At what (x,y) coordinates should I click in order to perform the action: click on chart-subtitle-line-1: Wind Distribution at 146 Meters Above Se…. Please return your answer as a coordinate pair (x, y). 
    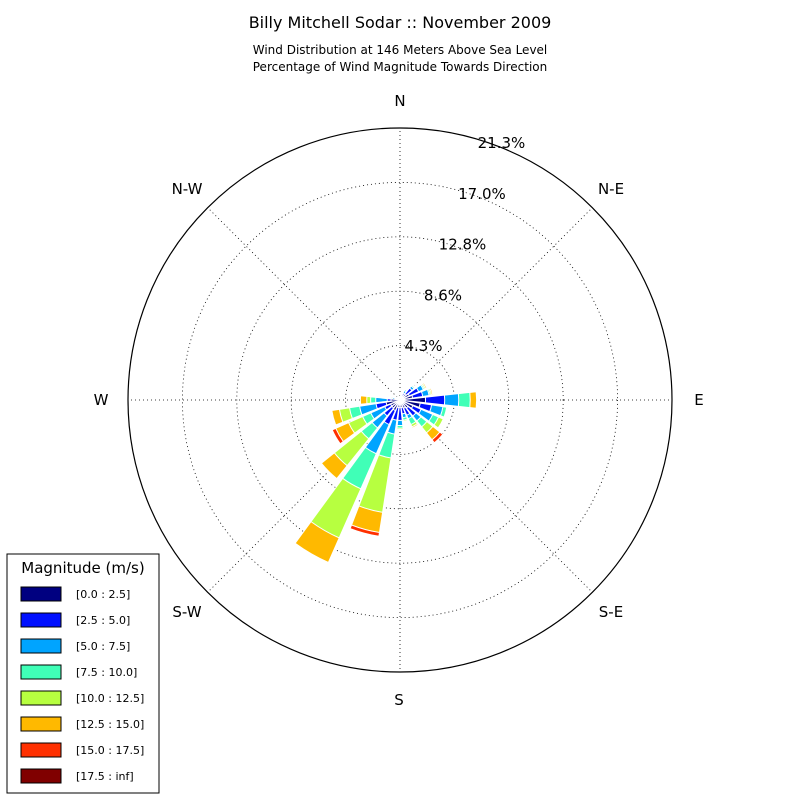
    Looking at the image, I should click on (400, 50).